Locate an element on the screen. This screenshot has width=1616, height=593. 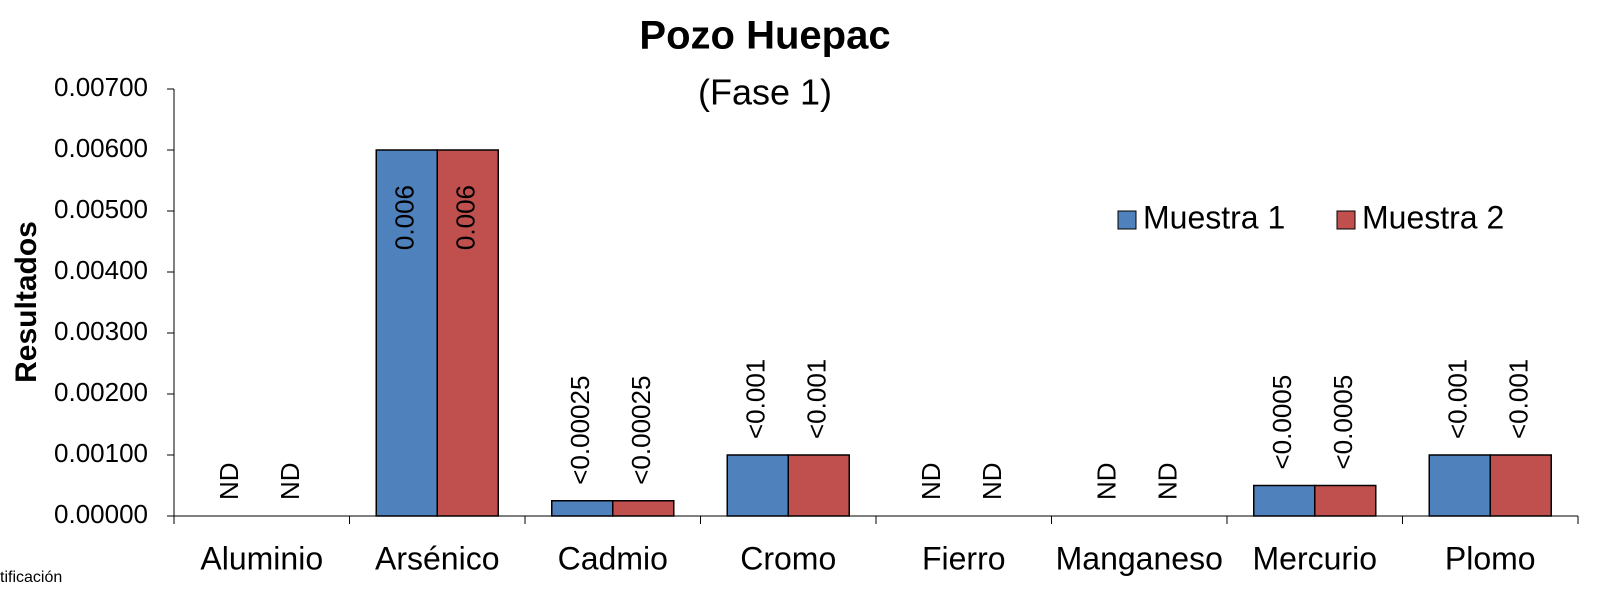
legend-label: Muestra 2 is located at coordinates (1433, 217).